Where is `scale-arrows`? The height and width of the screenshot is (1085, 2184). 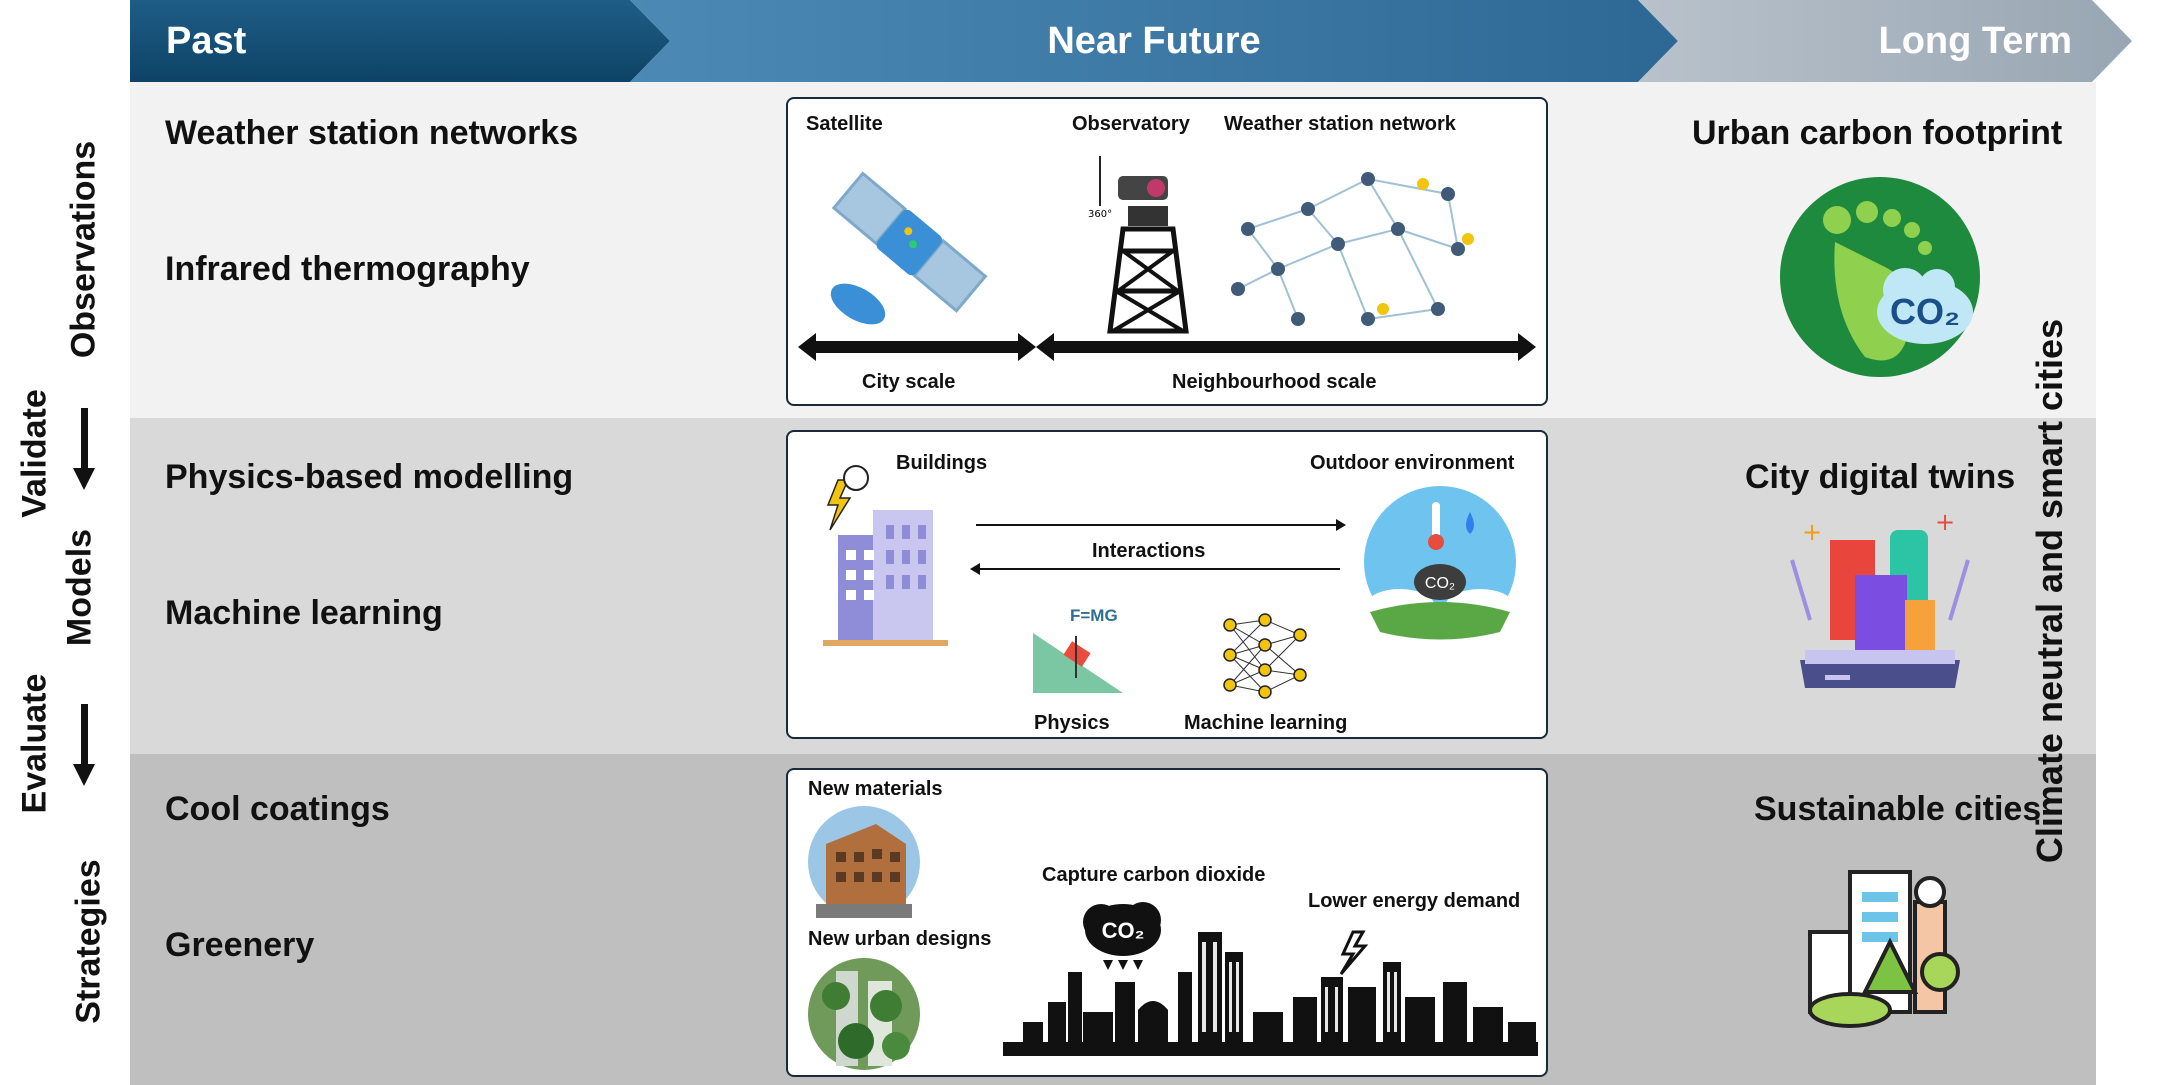 scale-arrows is located at coordinates (1167, 347).